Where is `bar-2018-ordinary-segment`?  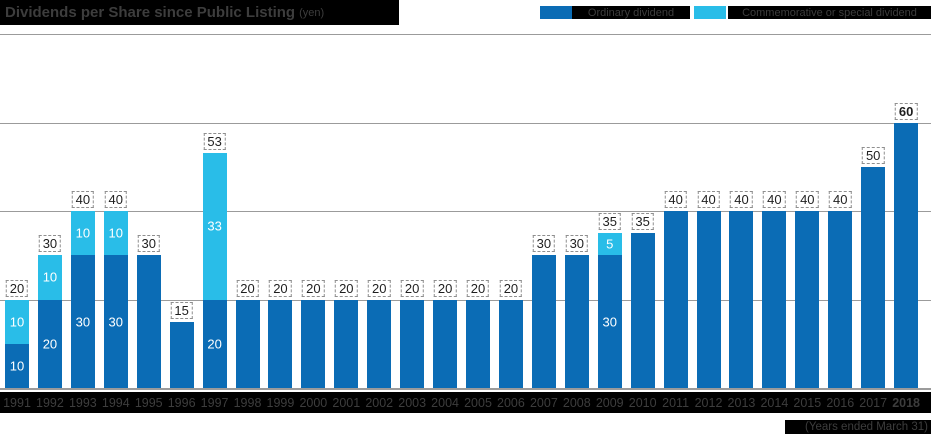 bar-2018-ordinary-segment is located at coordinates (906, 255).